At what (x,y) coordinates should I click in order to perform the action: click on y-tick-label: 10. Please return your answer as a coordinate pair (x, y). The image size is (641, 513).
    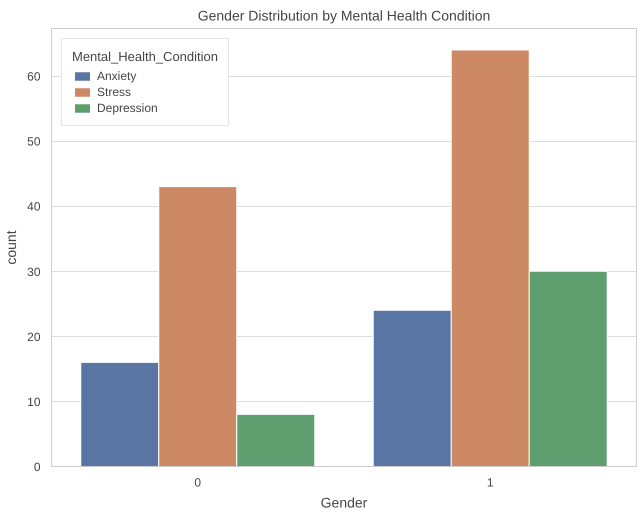
    Looking at the image, I should click on (34, 401).